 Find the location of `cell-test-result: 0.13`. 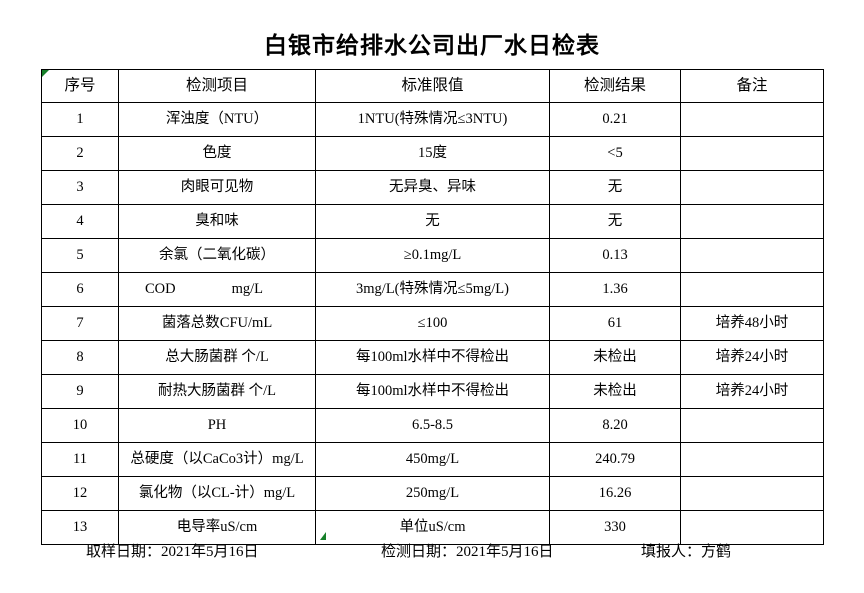

cell-test-result: 0.13 is located at coordinates (615, 255).